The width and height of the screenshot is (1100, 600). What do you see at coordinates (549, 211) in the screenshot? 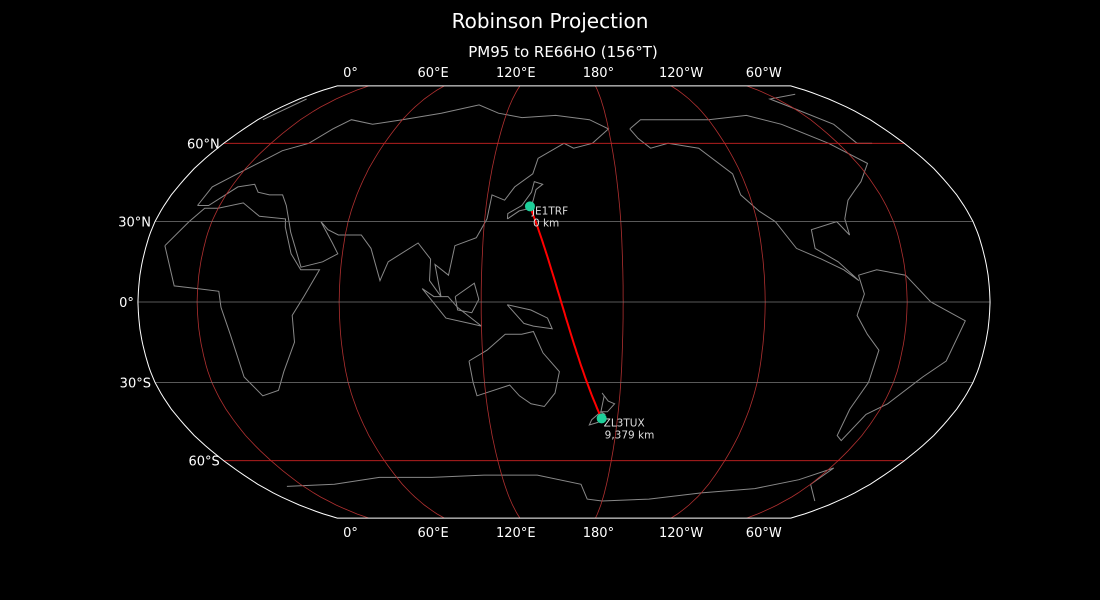
I see `station-callsign: JE1TRF` at bounding box center [549, 211].